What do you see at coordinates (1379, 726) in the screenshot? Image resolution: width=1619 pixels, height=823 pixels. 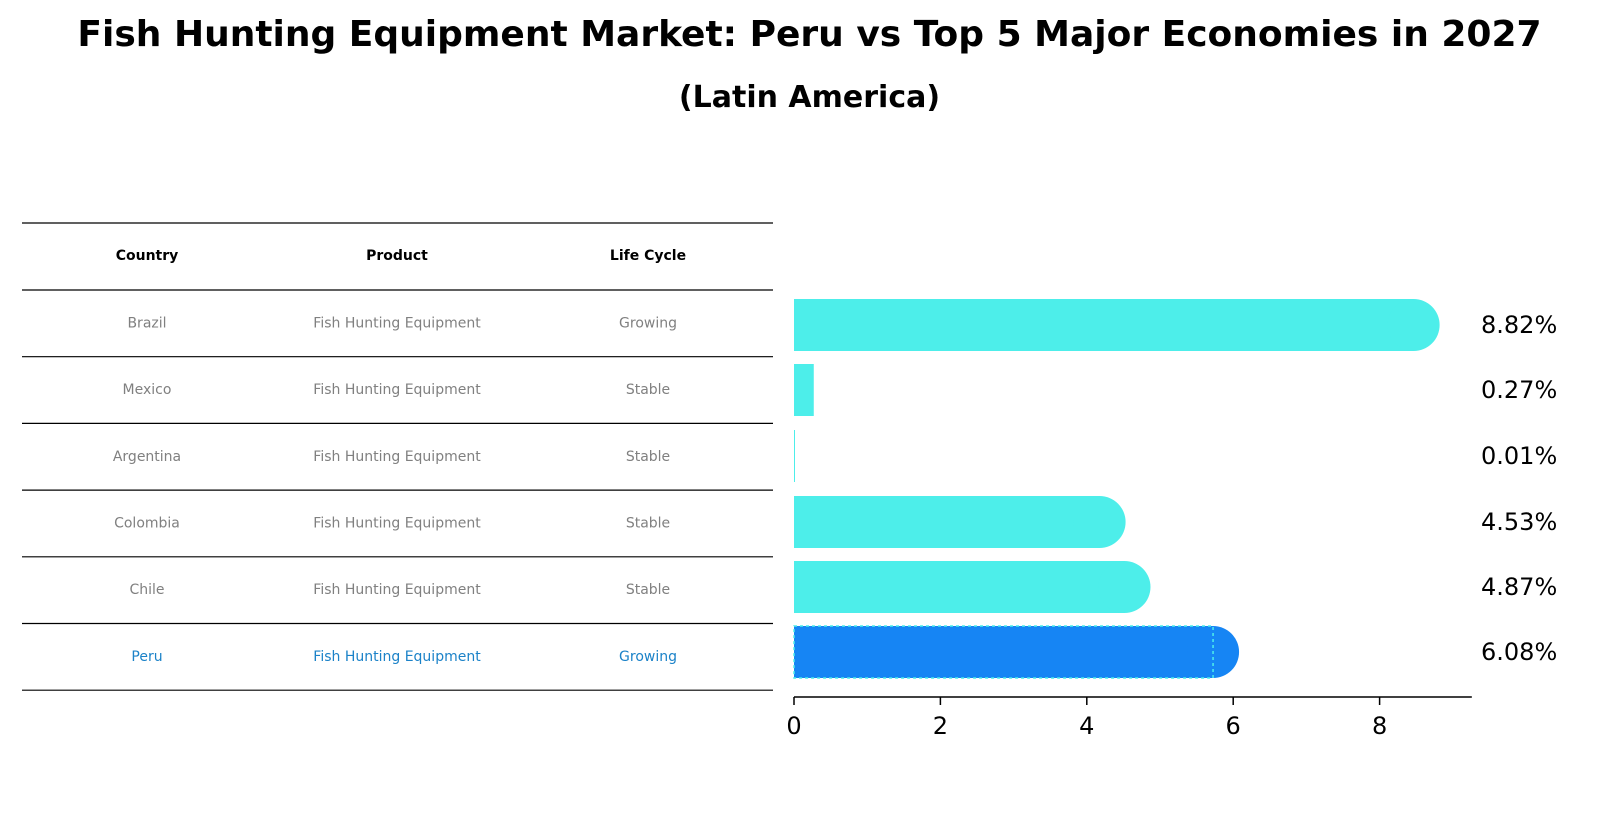 I see `x-tick-label: 8` at bounding box center [1379, 726].